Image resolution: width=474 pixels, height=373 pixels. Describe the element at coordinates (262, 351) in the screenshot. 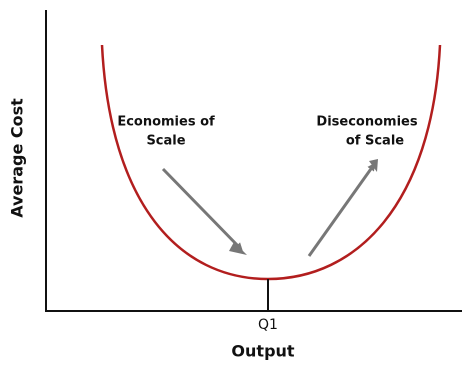

I see `x-axis-label: Output` at that location.